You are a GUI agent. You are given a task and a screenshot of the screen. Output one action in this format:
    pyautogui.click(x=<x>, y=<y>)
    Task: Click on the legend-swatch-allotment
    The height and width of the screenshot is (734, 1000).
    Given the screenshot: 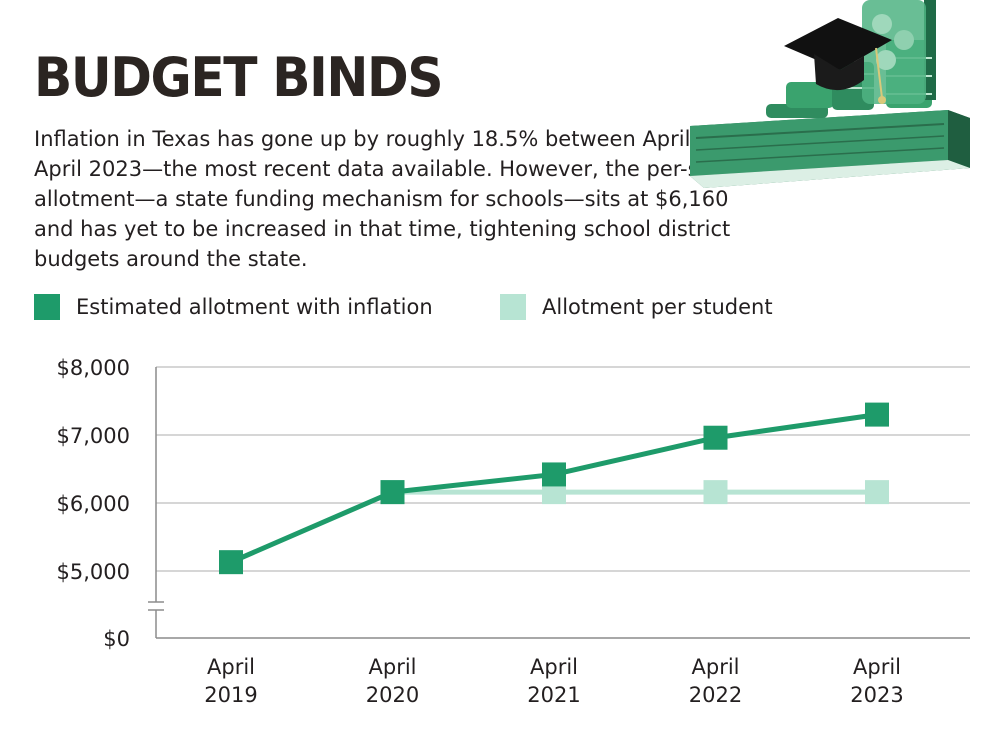 What is the action you would take?
    pyautogui.click(x=513, y=307)
    